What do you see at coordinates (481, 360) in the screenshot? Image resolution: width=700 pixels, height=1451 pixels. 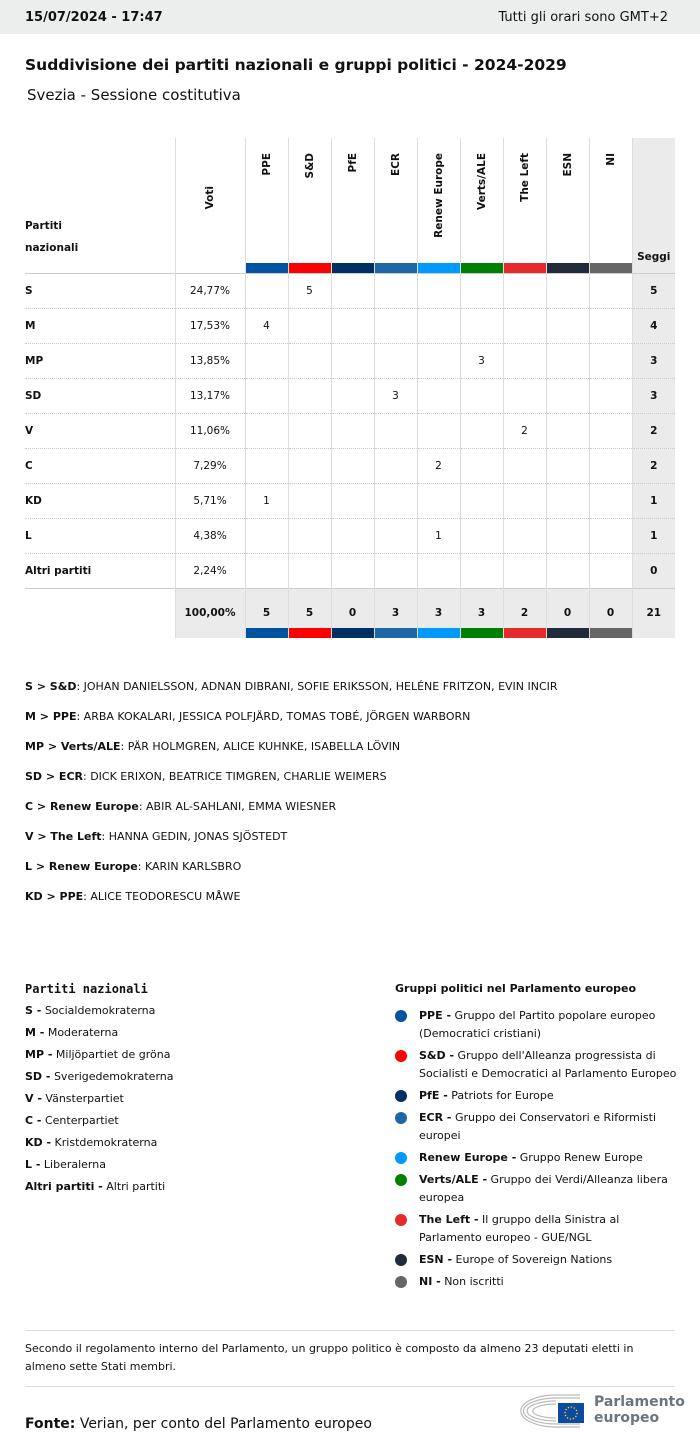 I see `seat-cell: 3` at bounding box center [481, 360].